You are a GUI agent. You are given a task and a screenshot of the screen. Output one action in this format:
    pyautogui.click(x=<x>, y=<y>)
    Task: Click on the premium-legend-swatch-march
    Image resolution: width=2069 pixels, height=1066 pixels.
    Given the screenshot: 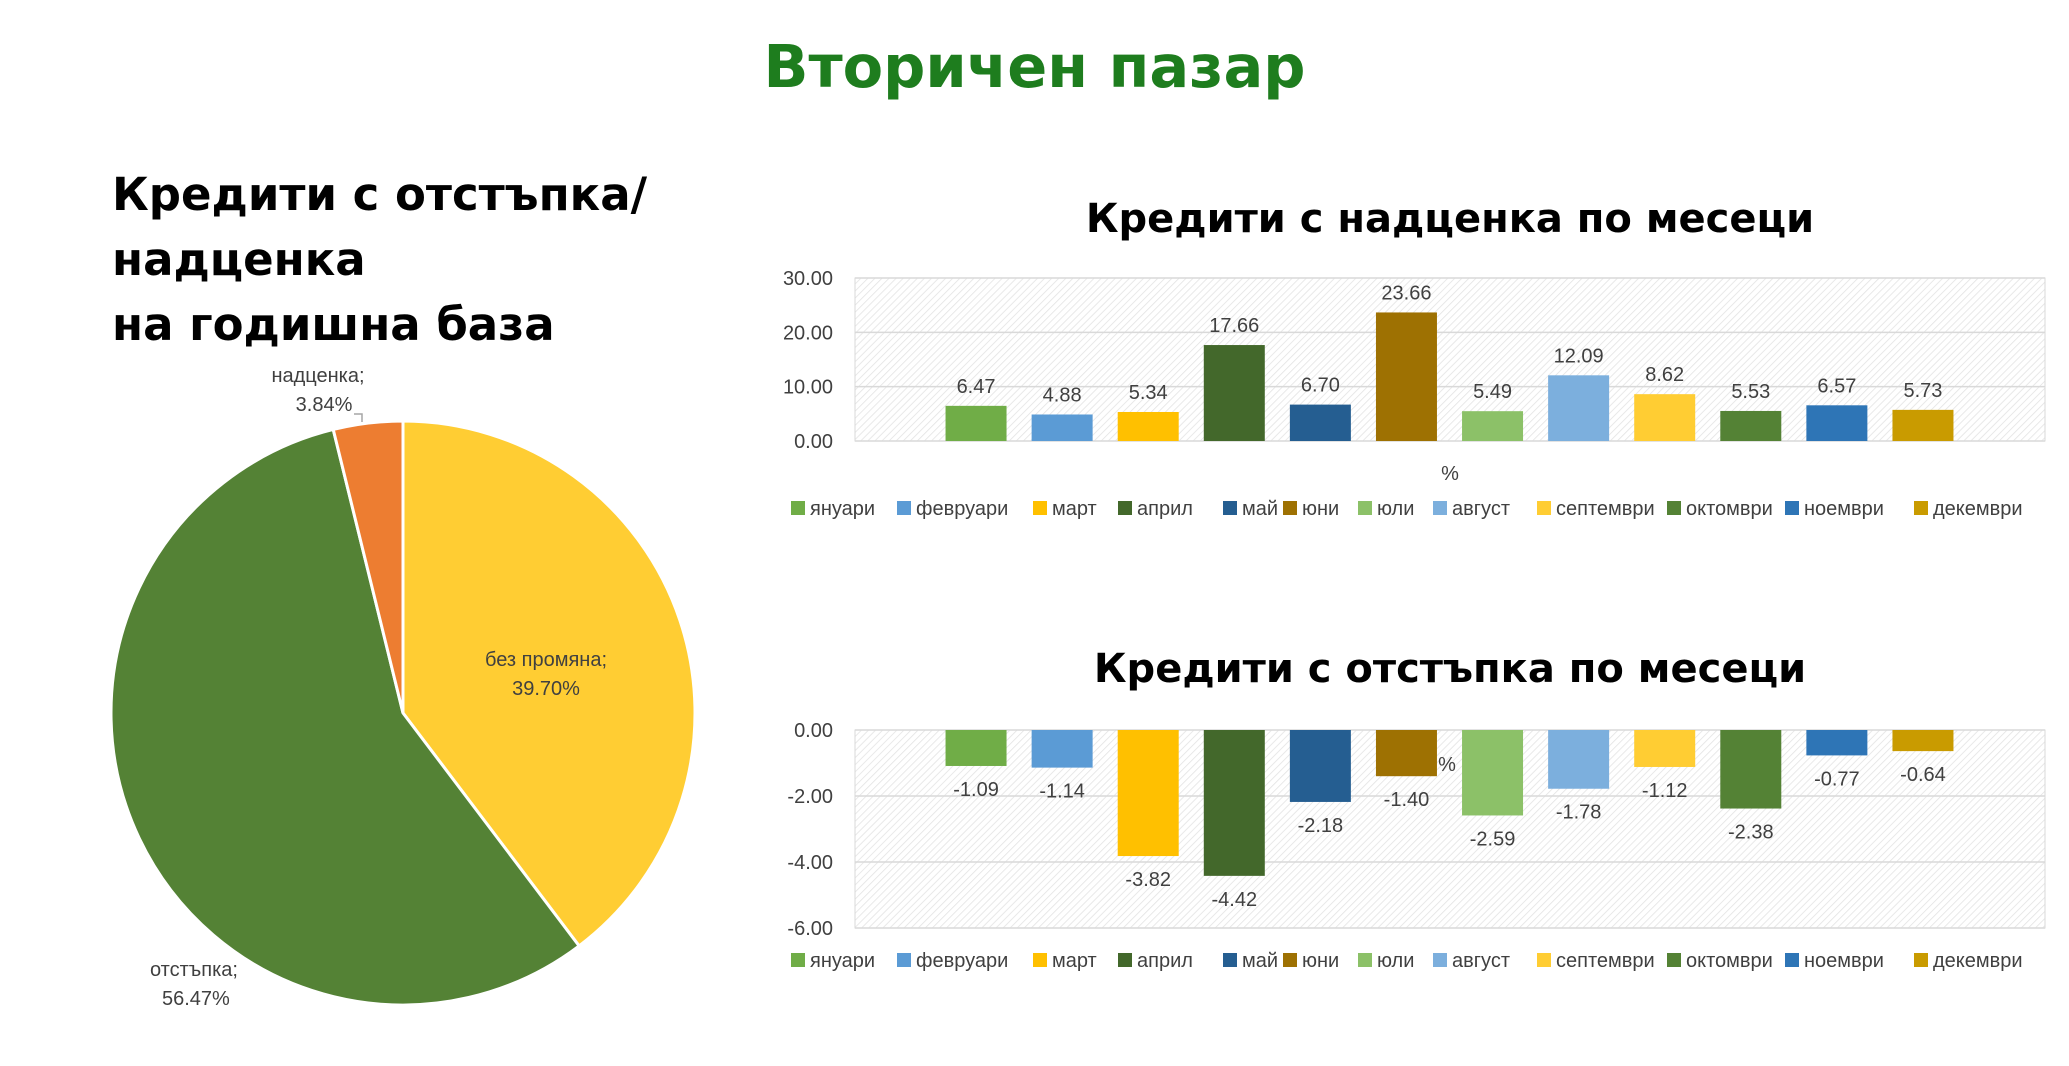 What is the action you would take?
    pyautogui.click(x=1040, y=508)
    